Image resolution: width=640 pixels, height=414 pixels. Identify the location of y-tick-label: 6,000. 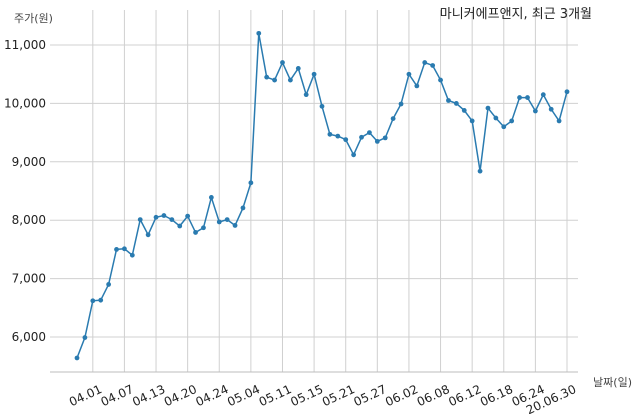
(29, 337).